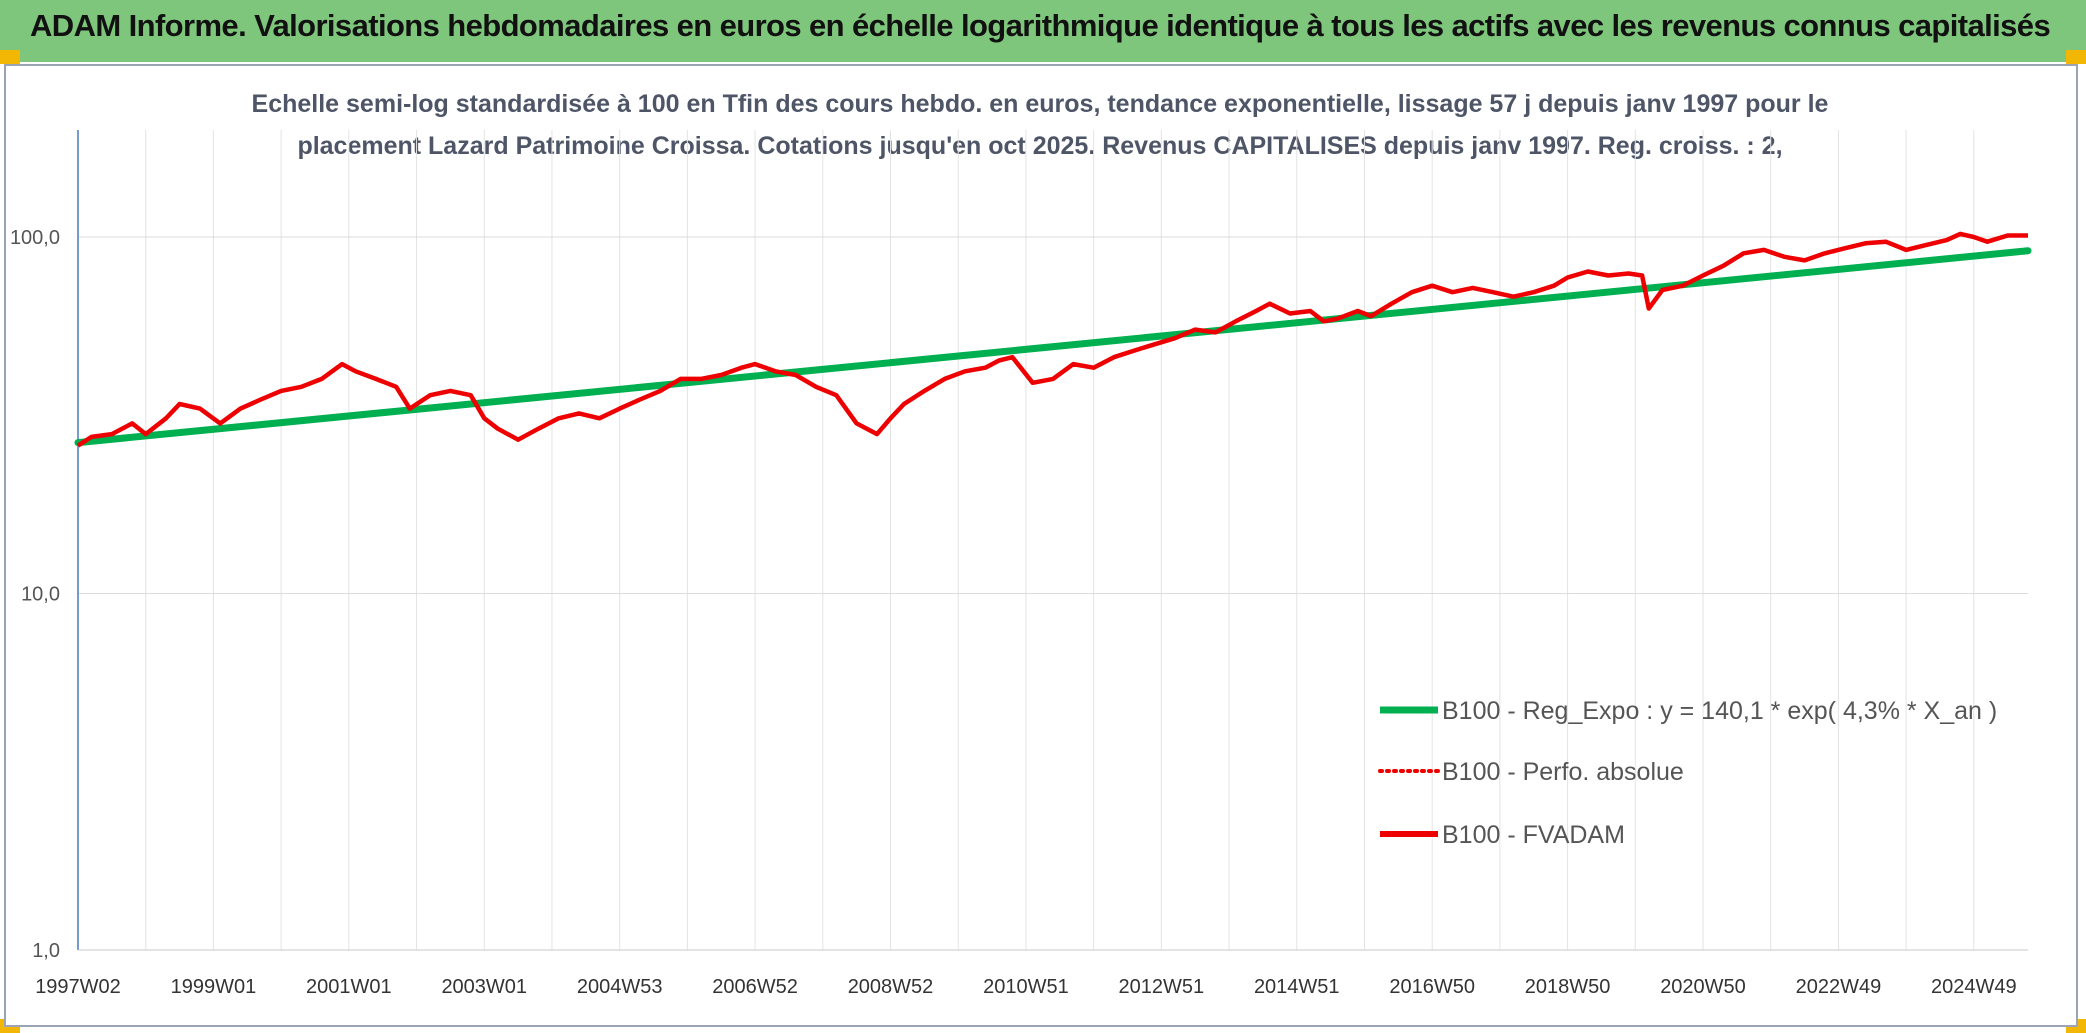 The width and height of the screenshot is (2086, 1033). Describe the element at coordinates (484, 987) in the screenshot. I see `x-tick-label: 2003W01` at that location.